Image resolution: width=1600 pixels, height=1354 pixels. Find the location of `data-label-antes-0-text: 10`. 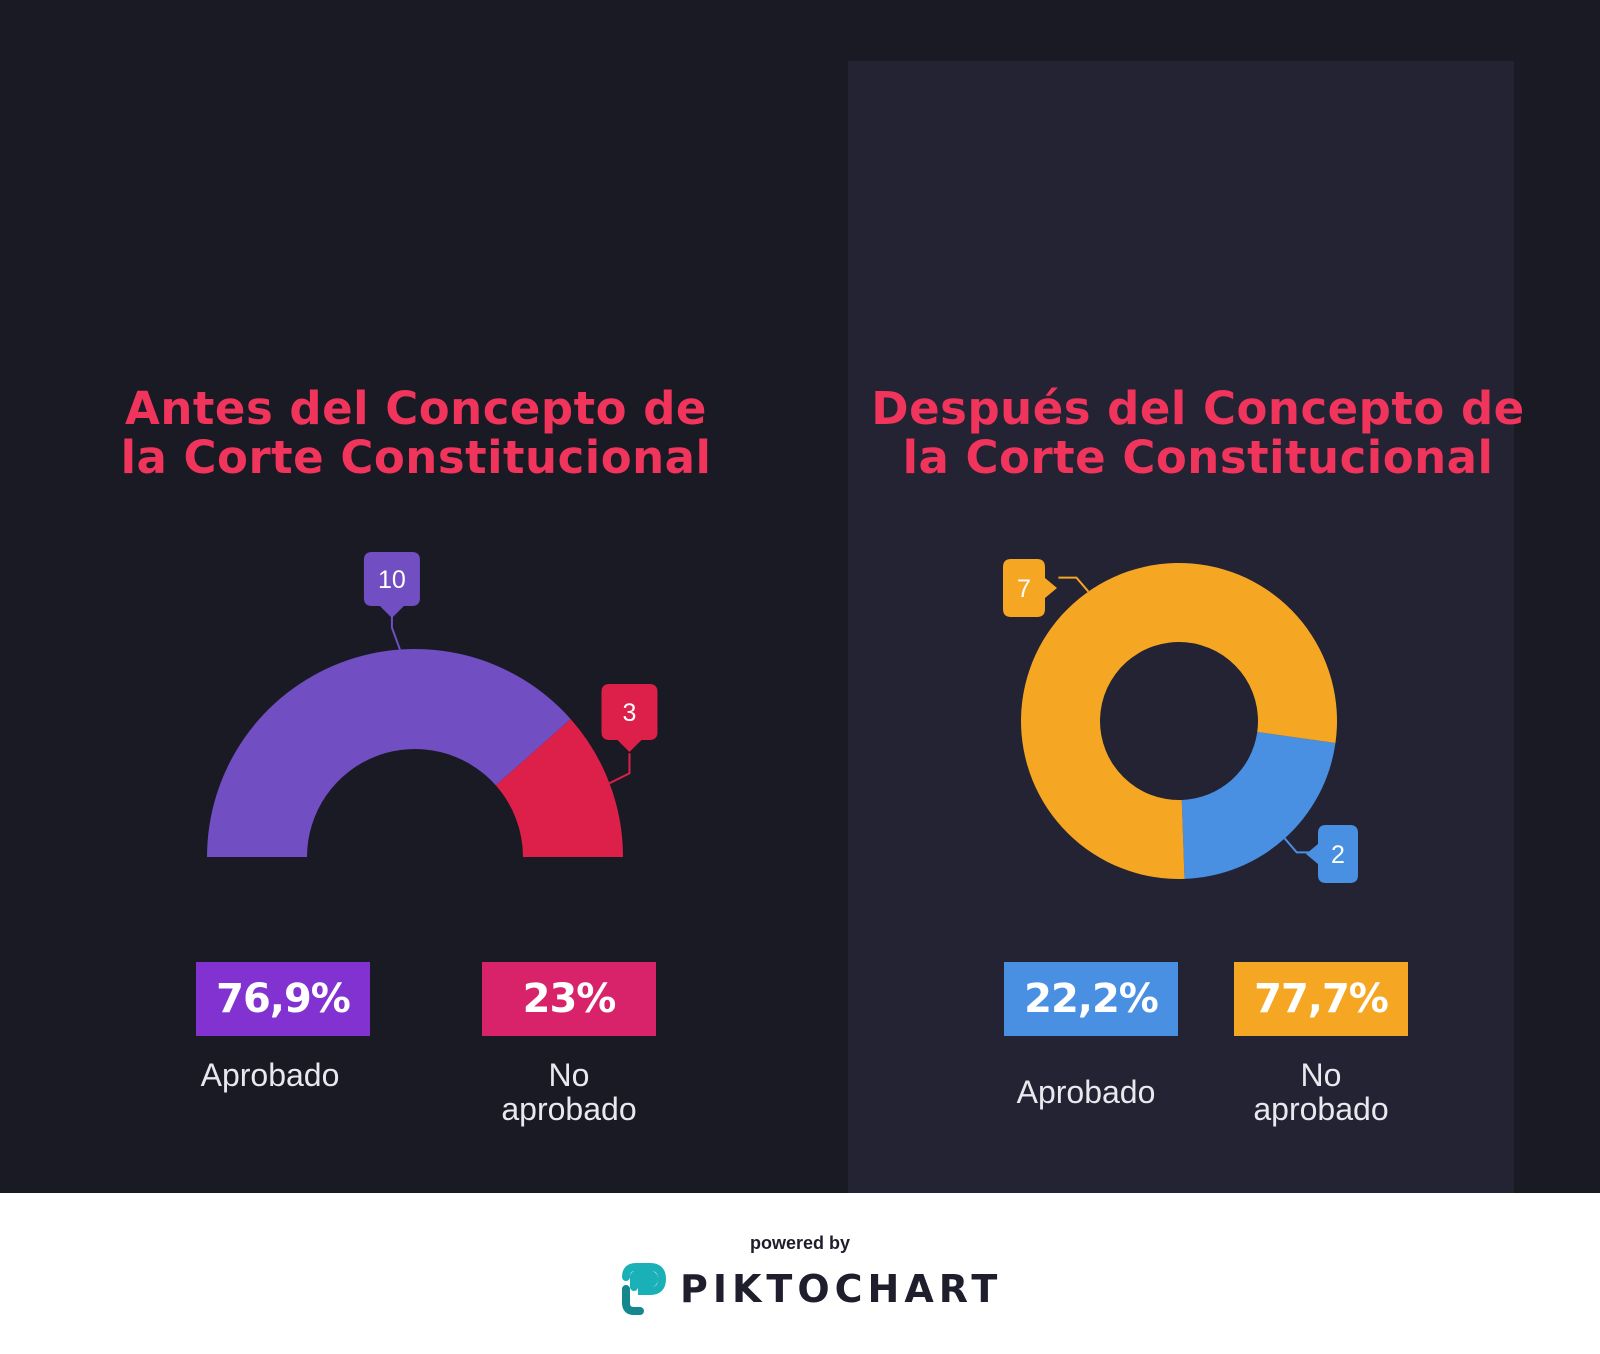

data-label-antes-0-text: 10 is located at coordinates (392, 580).